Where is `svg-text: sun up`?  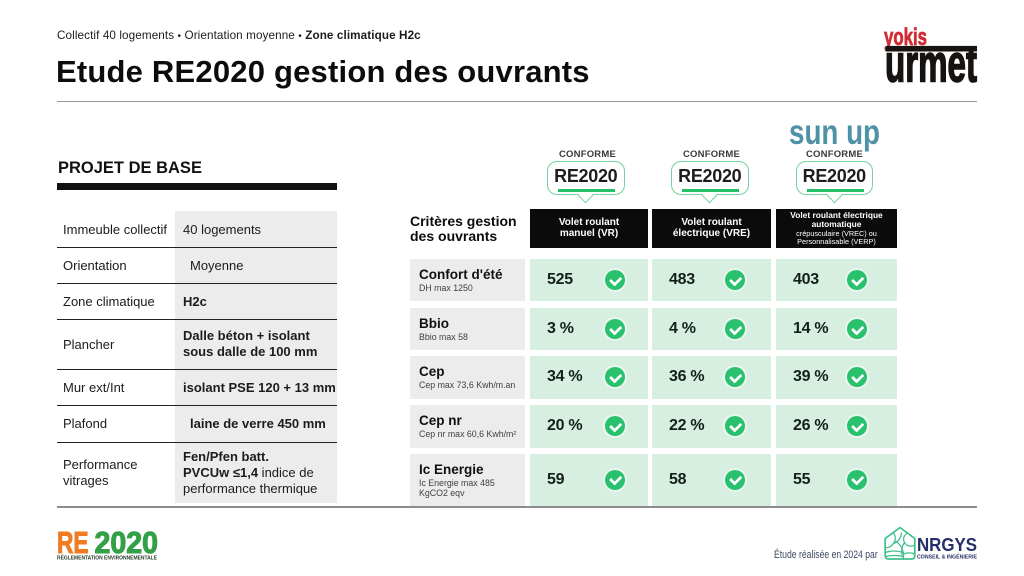
svg-text: sun up is located at coordinates (834, 132).